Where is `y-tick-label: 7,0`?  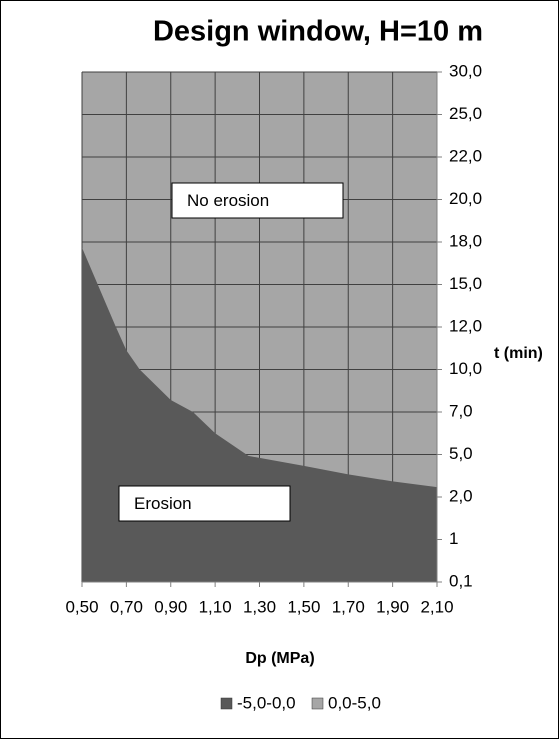 y-tick-label: 7,0 is located at coordinates (461, 410).